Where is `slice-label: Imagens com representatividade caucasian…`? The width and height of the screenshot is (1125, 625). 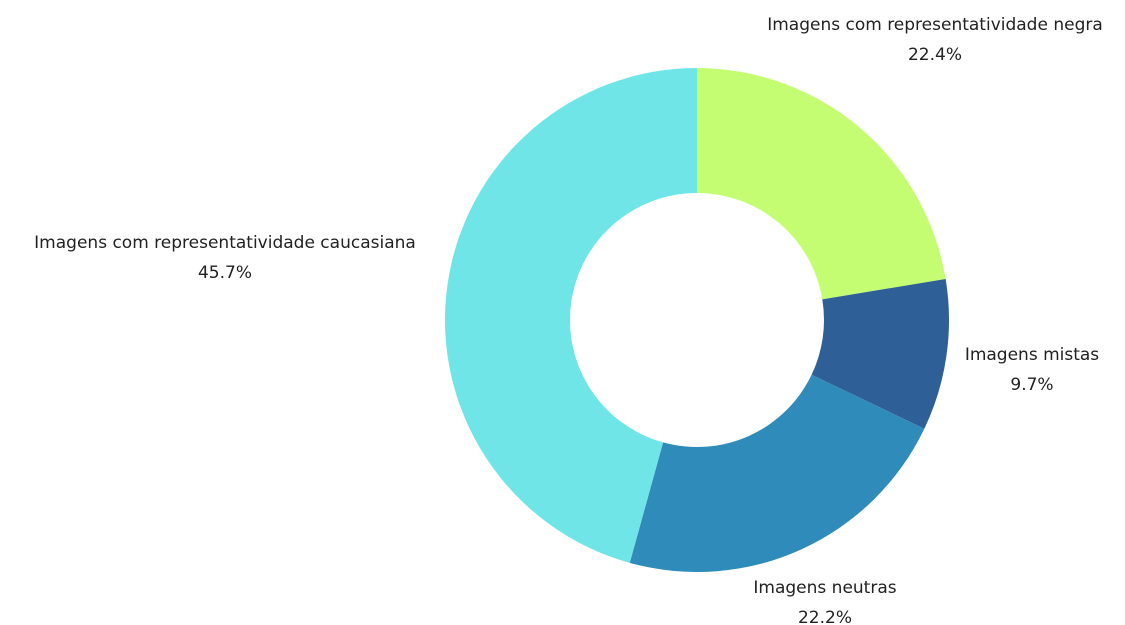
slice-label: Imagens com representatividade caucasian… is located at coordinates (225, 243).